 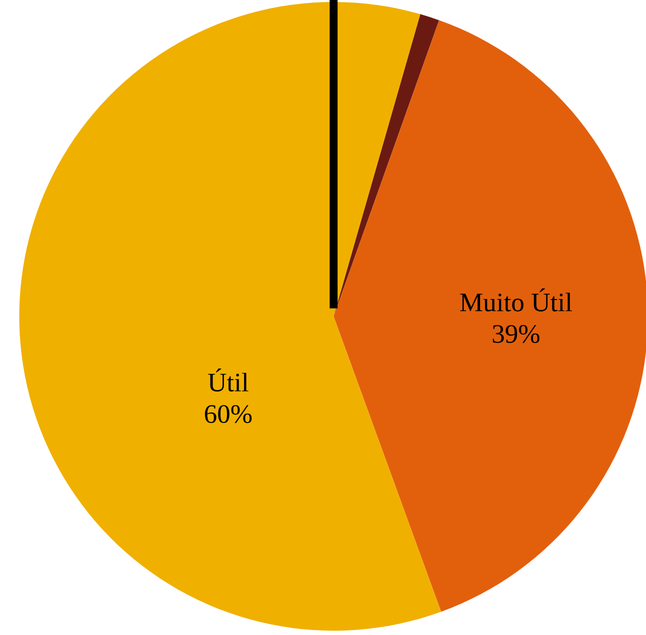 I want to click on data-label: 60%, so click(x=228, y=414).